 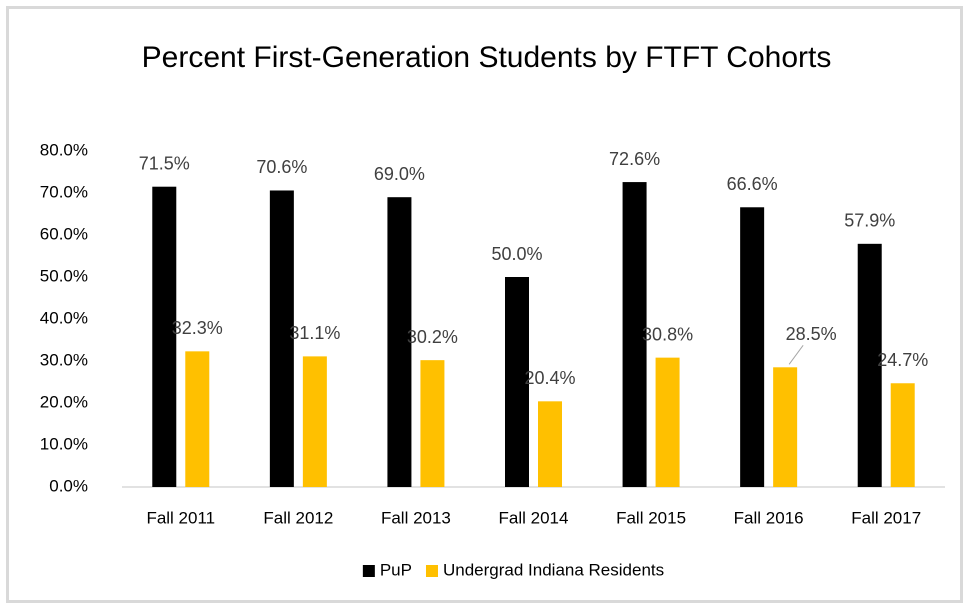 I want to click on y-tick-label: 20.0%, so click(x=64, y=401).